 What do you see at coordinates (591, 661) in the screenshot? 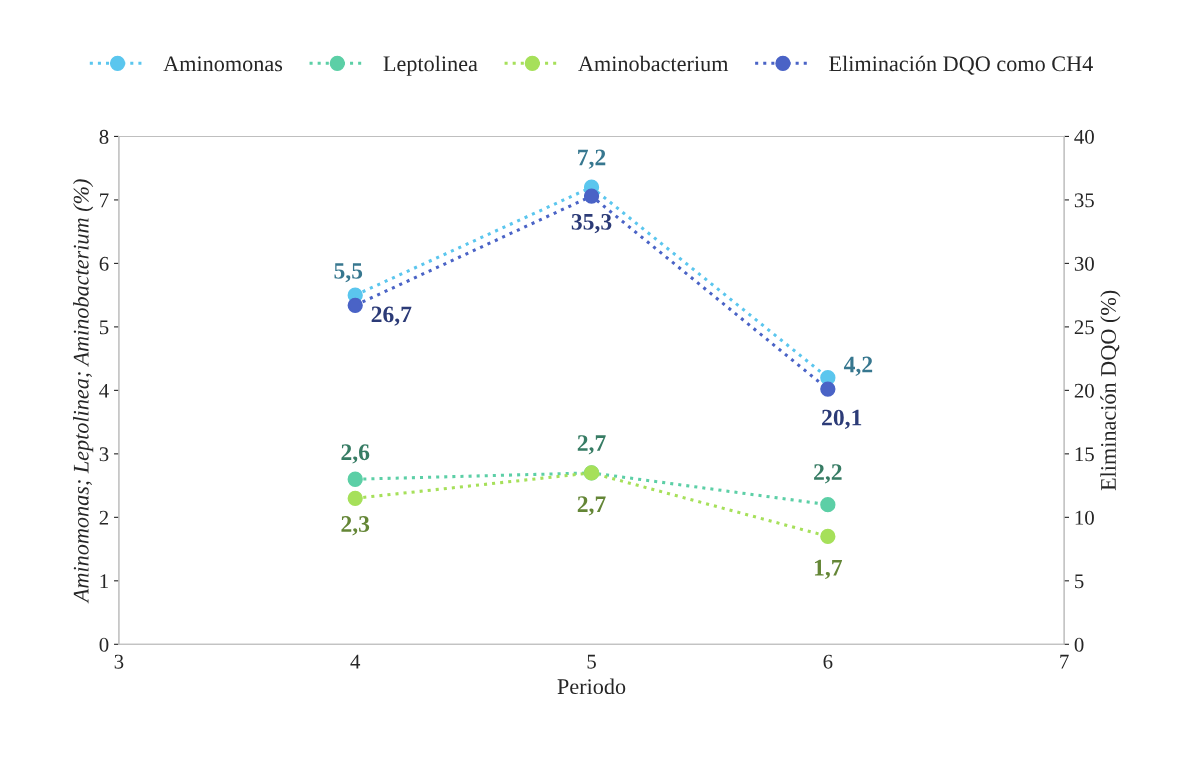
I see `x-tick-label: 5` at bounding box center [591, 661].